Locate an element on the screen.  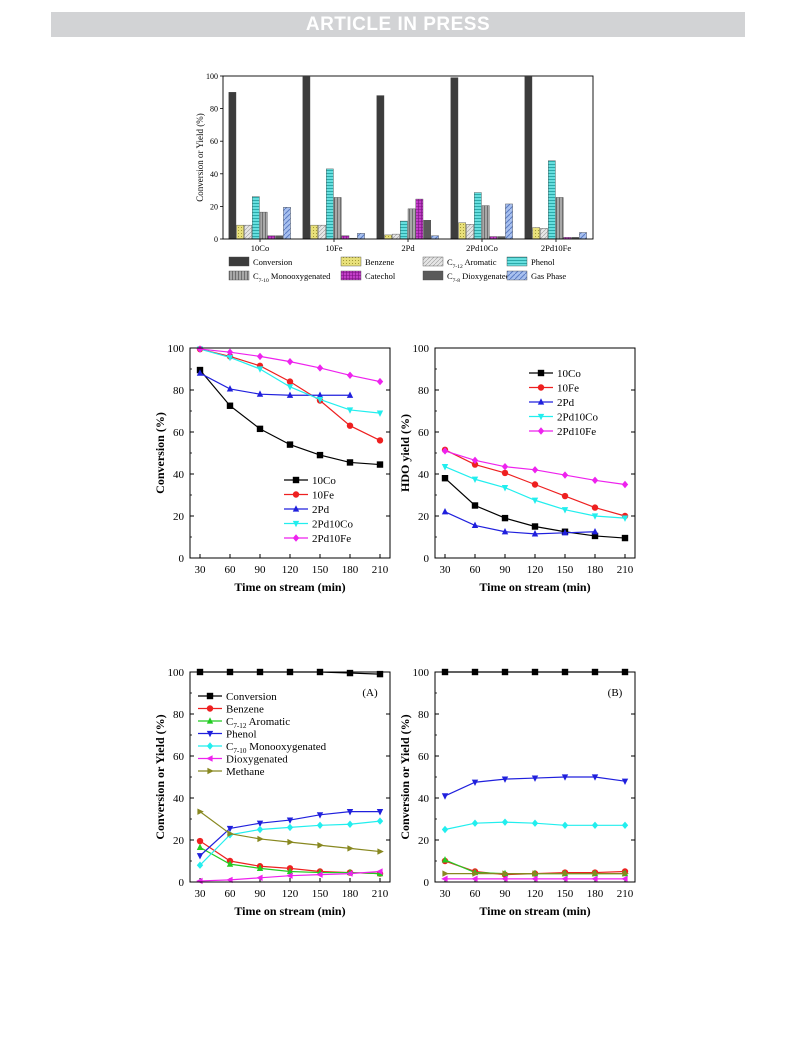
series-line is located at coordinates (274, 384).